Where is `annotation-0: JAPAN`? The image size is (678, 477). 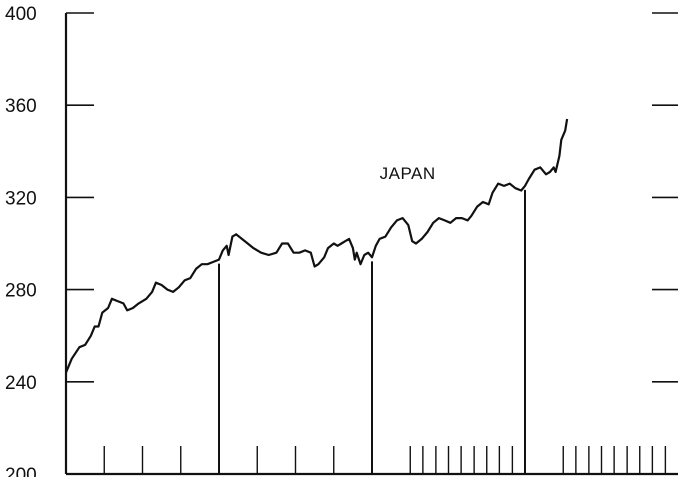 annotation-0: JAPAN is located at coordinates (408, 173).